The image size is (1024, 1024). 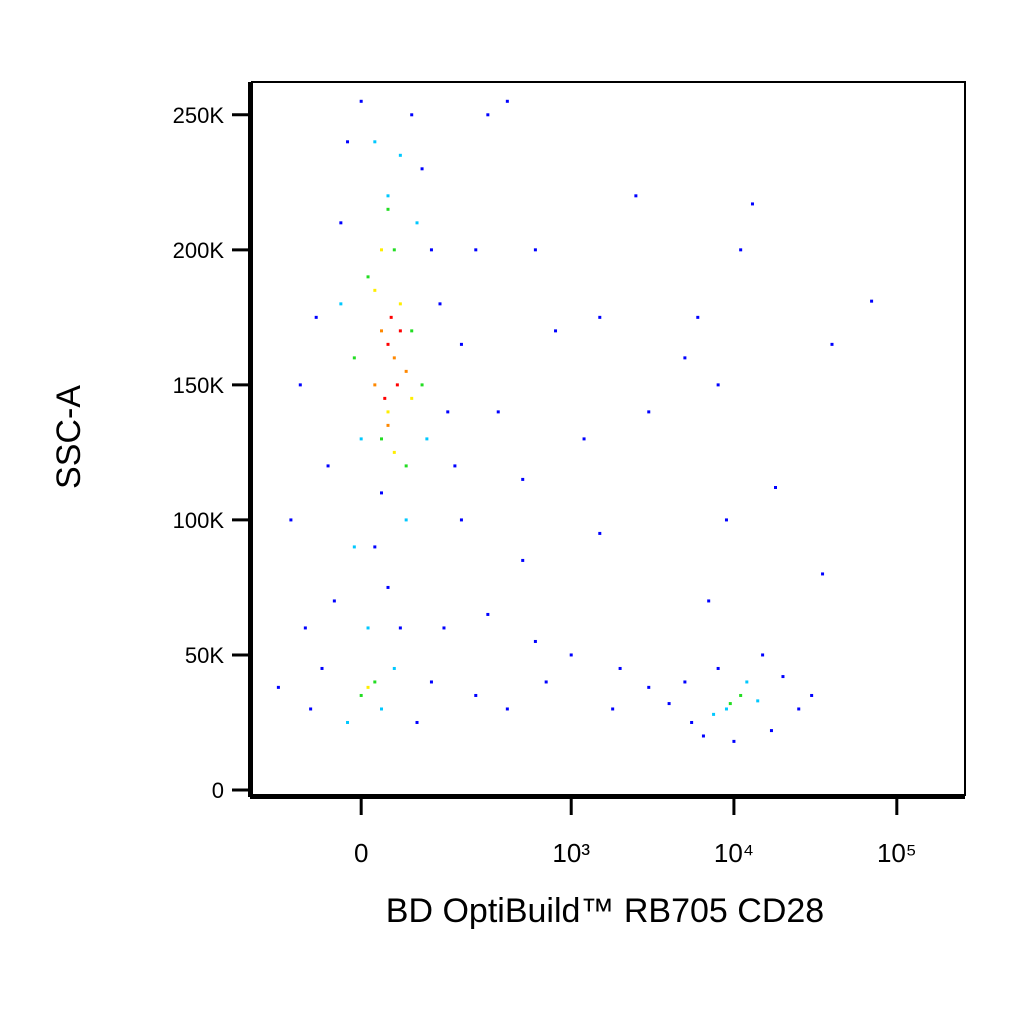 I want to click on y-tick-label: 0, so click(x=218, y=790).